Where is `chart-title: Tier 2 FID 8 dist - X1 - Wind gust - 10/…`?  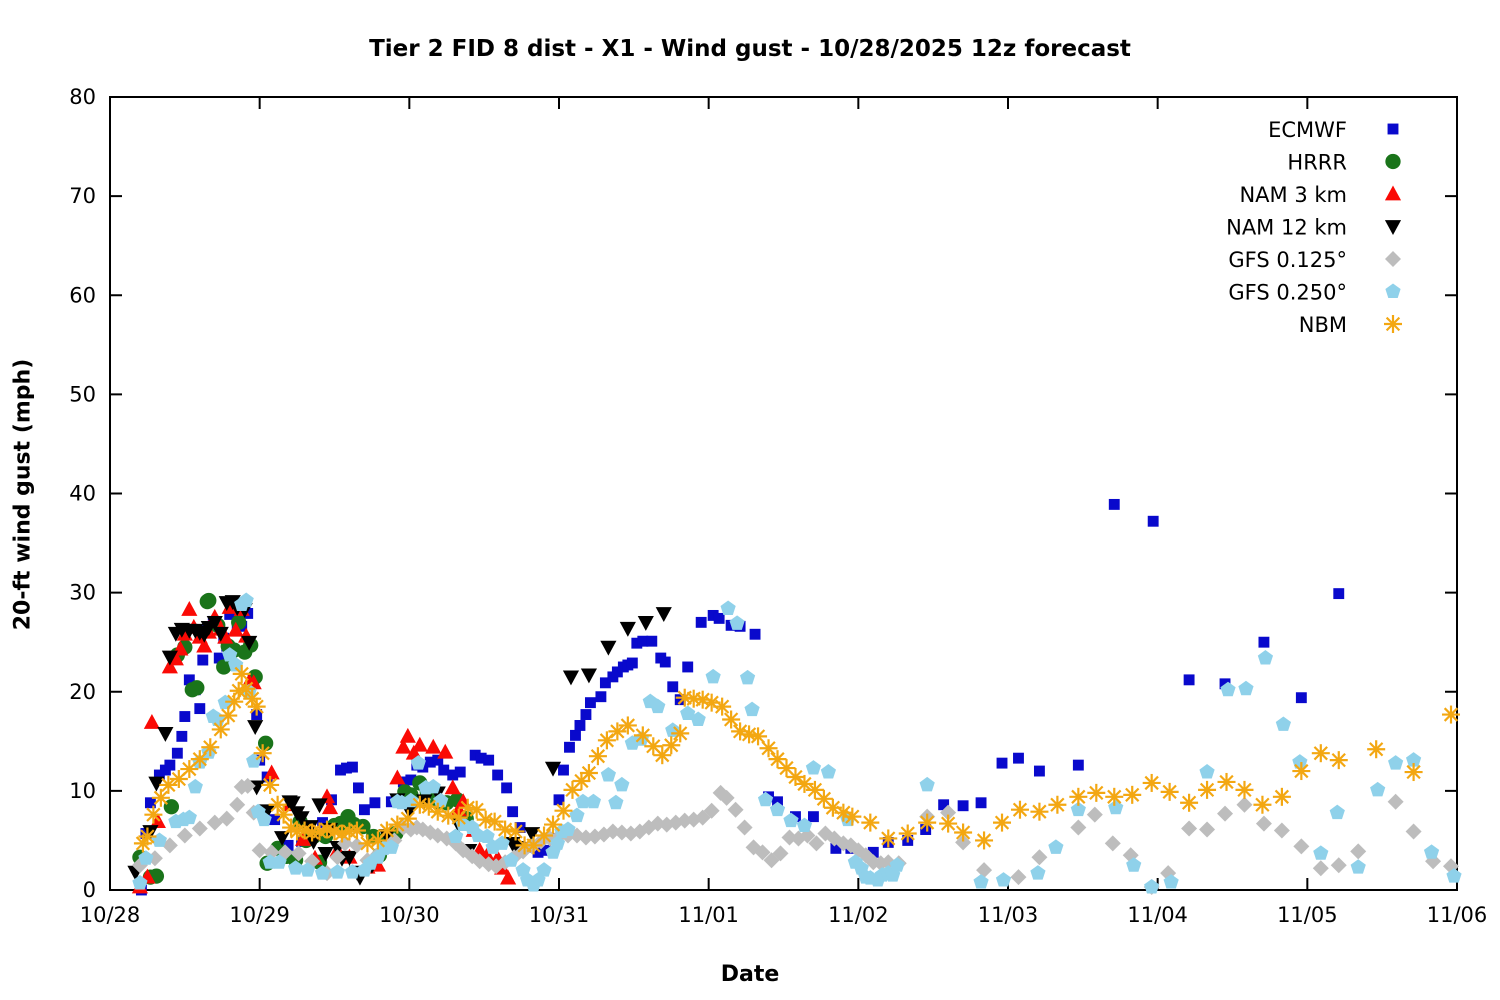 chart-title: Tier 2 FID 8 dist - X1 - Wind gust - 10/… is located at coordinates (750, 49).